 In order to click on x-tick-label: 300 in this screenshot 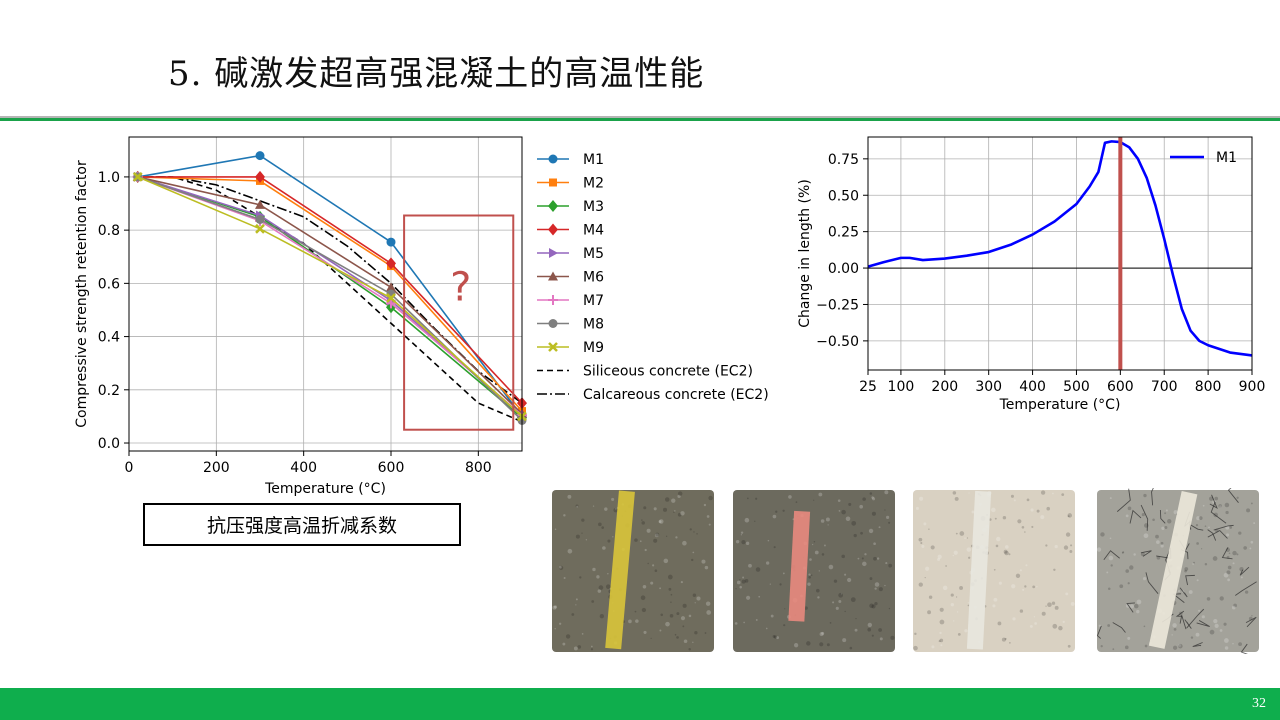, I will do `click(988, 387)`.